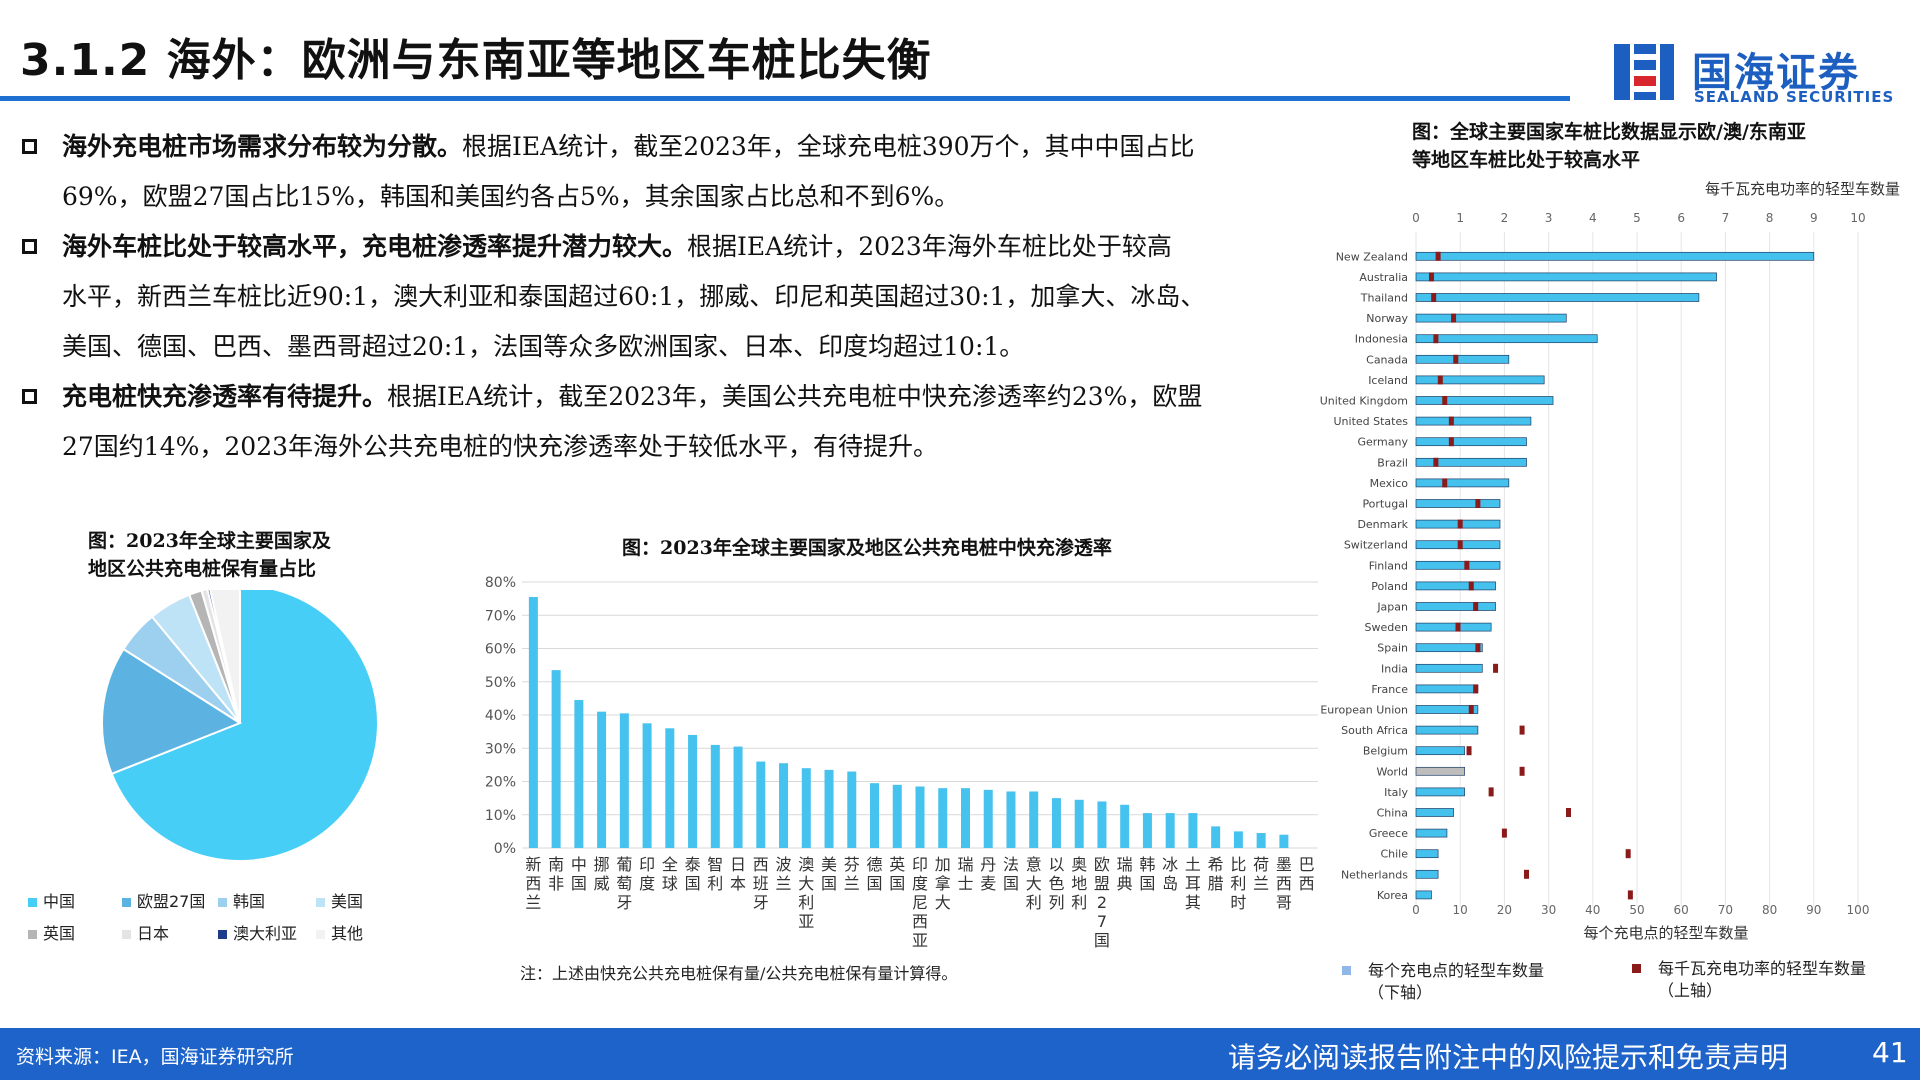  Describe the element at coordinates (209, 555) in the screenshot. I see `pie-chart-caption: 图：2023年全球主要国家及 地区公共充电桩保有量占比` at that location.